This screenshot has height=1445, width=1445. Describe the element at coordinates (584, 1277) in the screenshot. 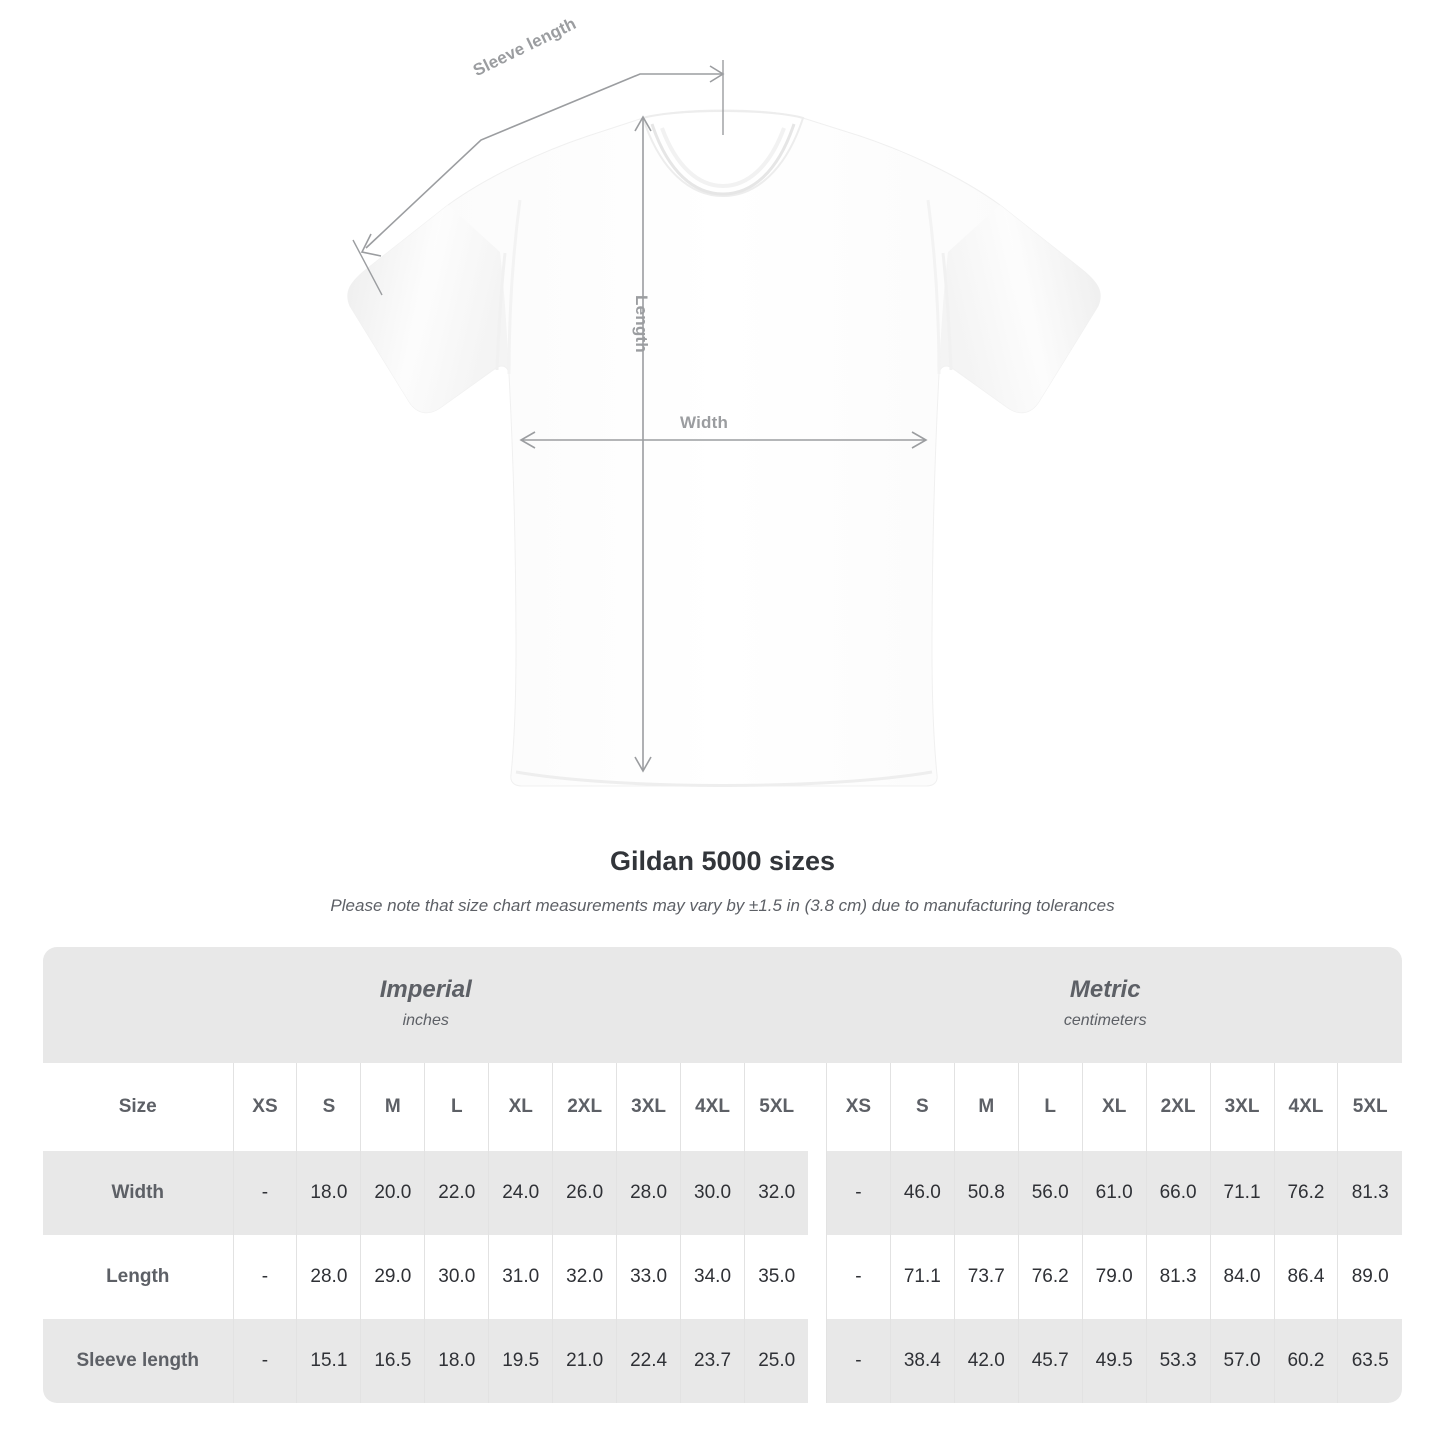

I see `cell-imperial-length-2xl: 32.0` at that location.